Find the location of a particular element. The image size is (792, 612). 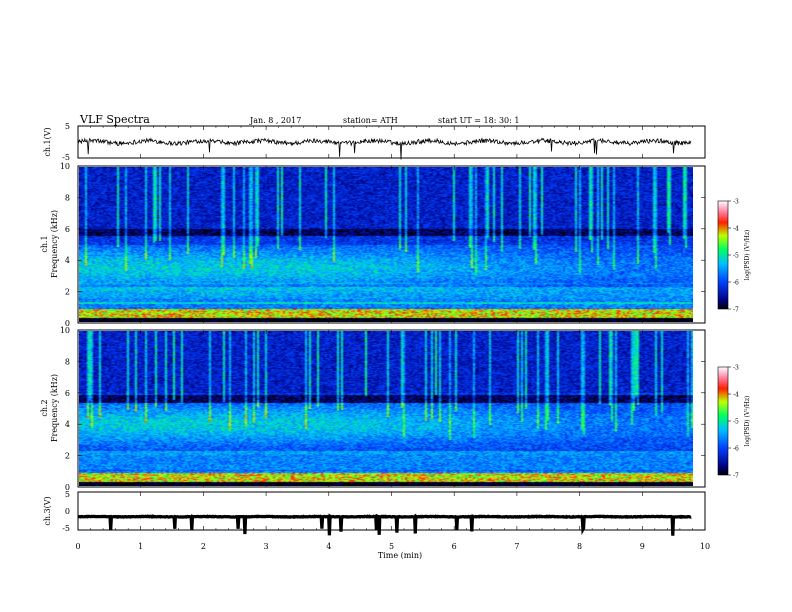

station-label: station= ATH is located at coordinates (370, 120).